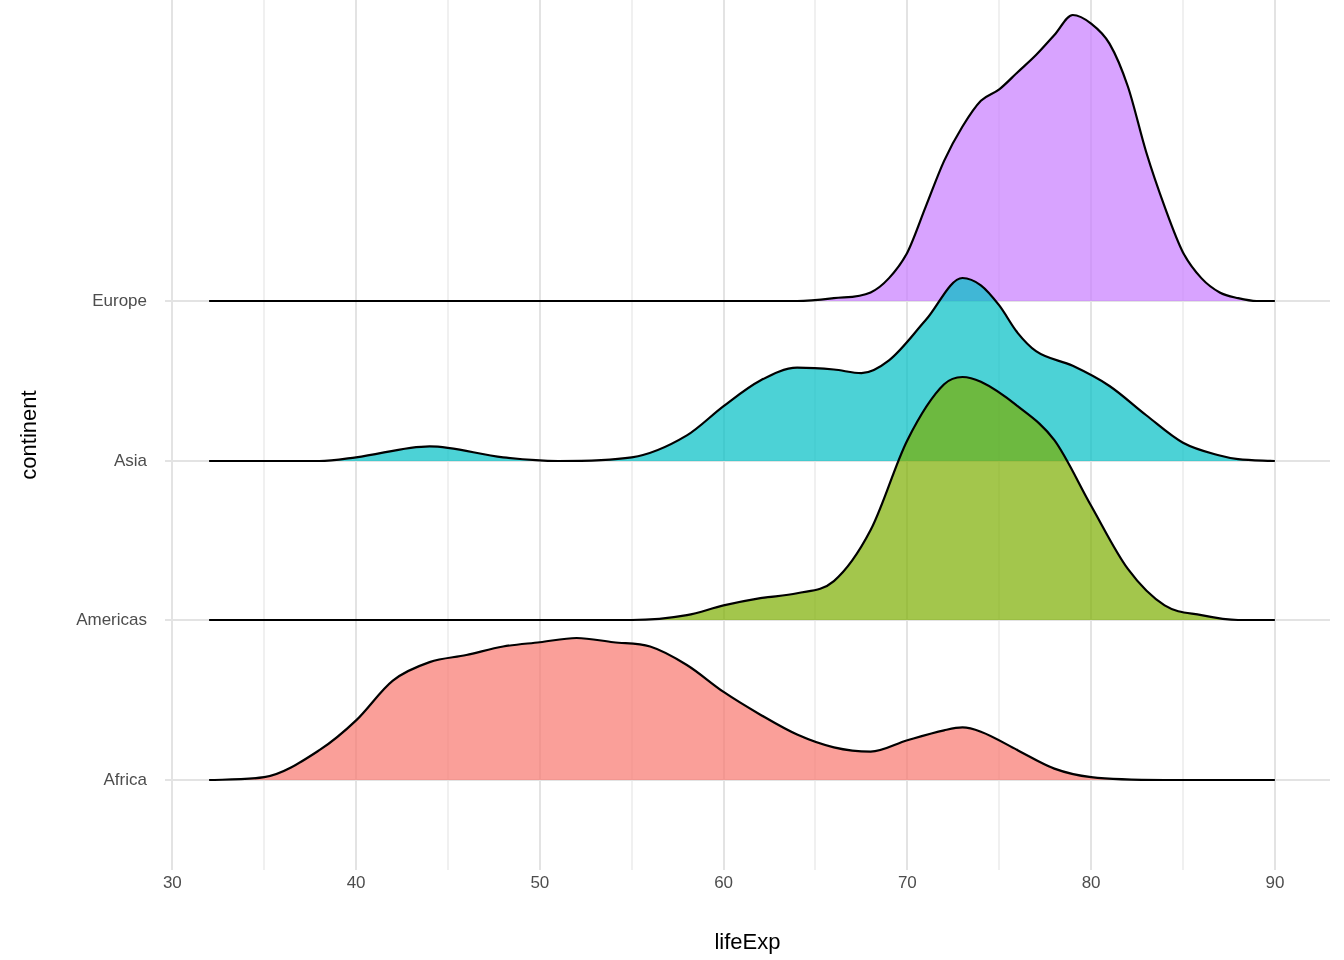  Describe the element at coordinates (747, 941) in the screenshot. I see `x-axis-title: lifeExp` at that location.